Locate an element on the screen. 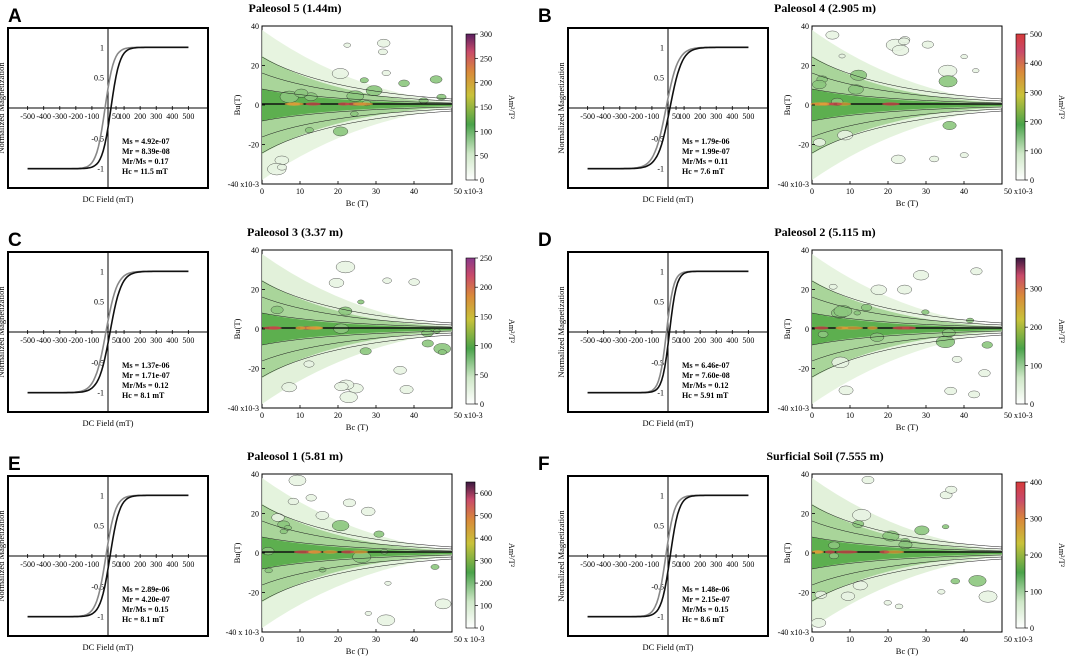 Image resolution: width=1072 pixels, height=660 pixels. forc-y-tick-label: -40 x 10-3 is located at coordinates (242, 632).